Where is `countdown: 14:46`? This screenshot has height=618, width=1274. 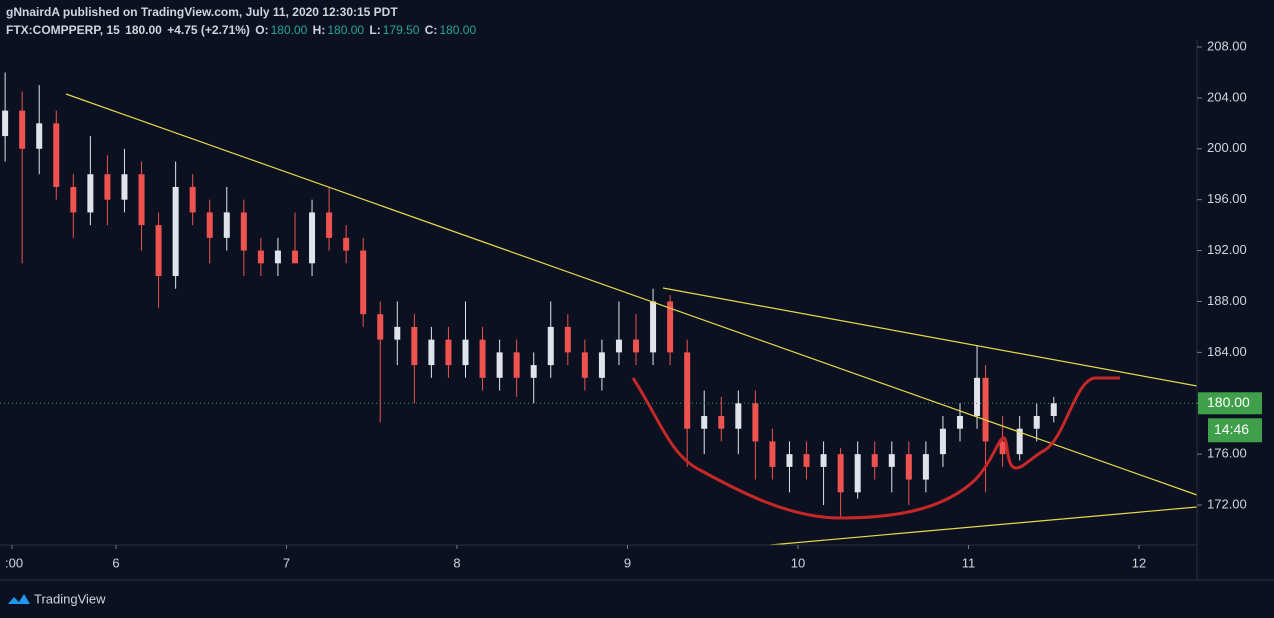
countdown: 14:46 is located at coordinates (1231, 429).